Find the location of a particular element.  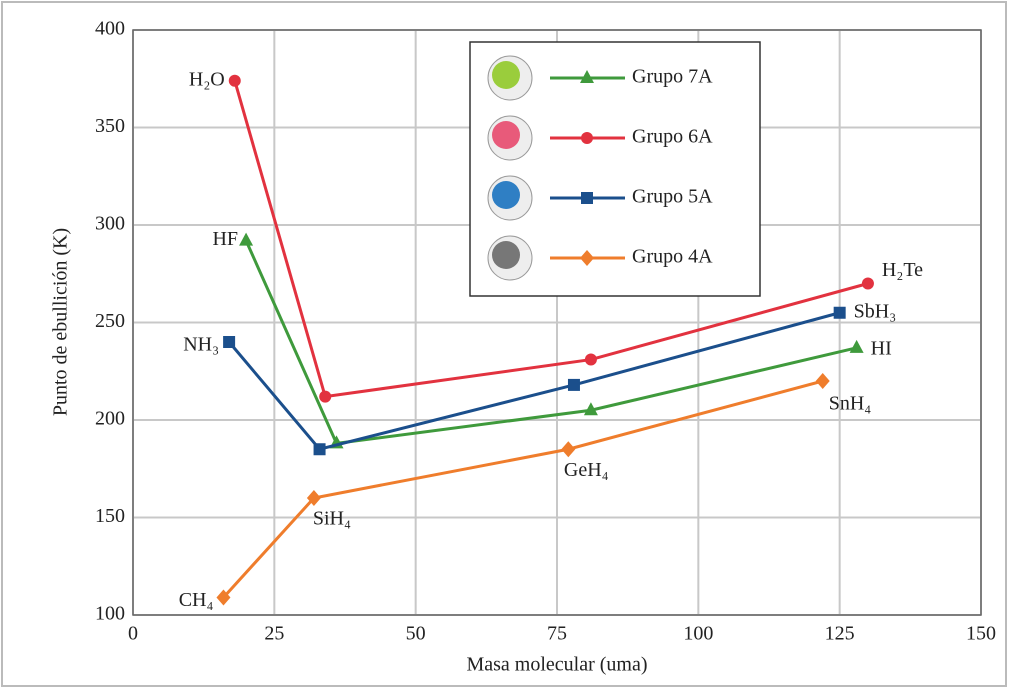

y-tick-label: 100 is located at coordinates (110, 614).